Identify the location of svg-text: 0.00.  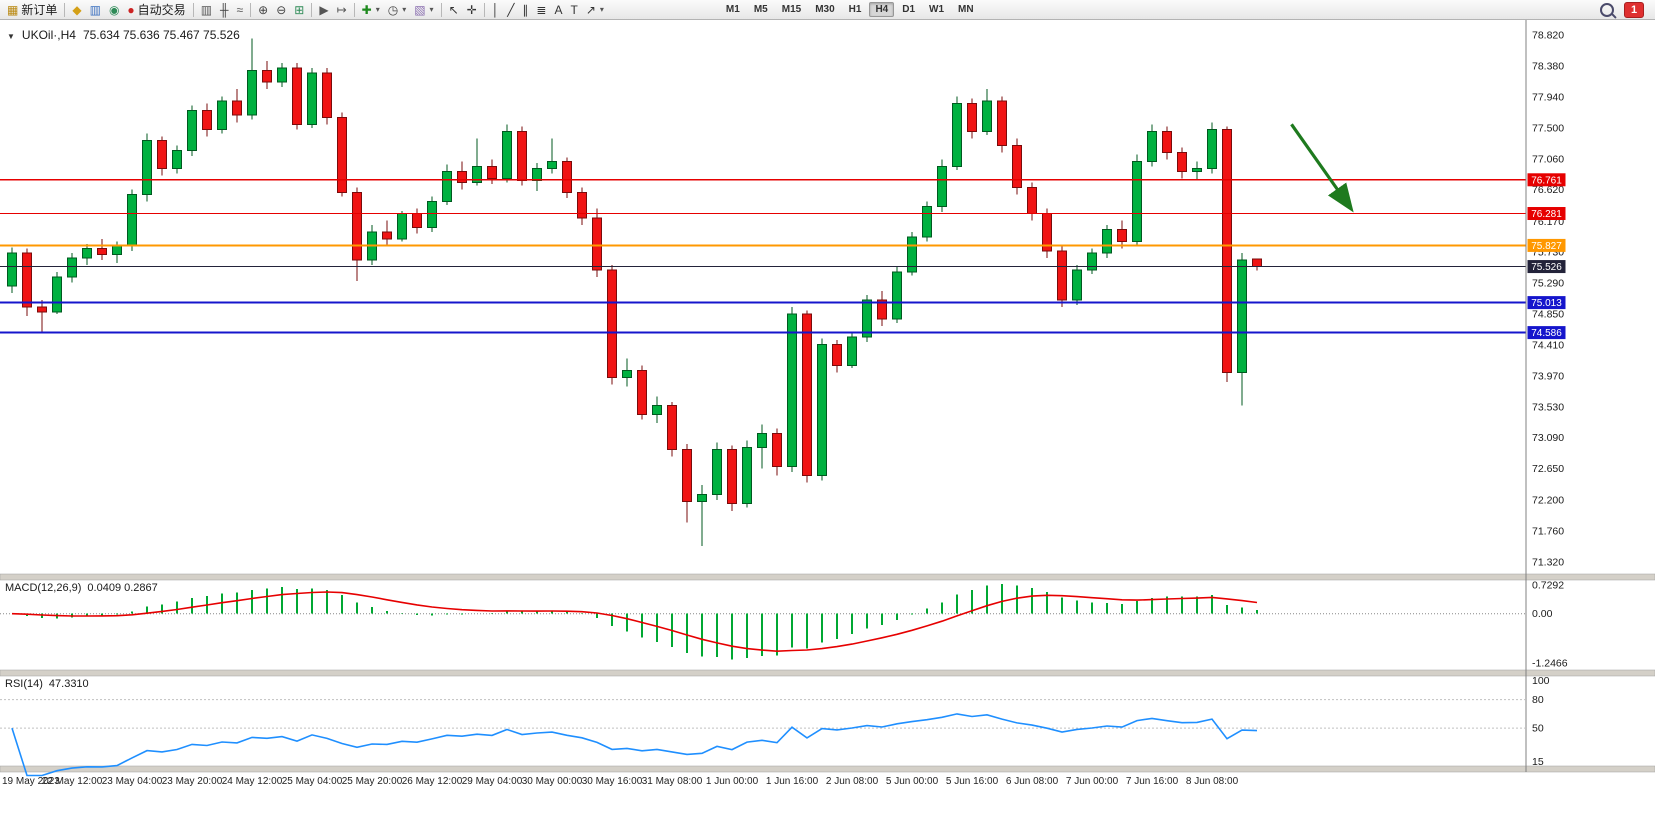
(1542, 614).